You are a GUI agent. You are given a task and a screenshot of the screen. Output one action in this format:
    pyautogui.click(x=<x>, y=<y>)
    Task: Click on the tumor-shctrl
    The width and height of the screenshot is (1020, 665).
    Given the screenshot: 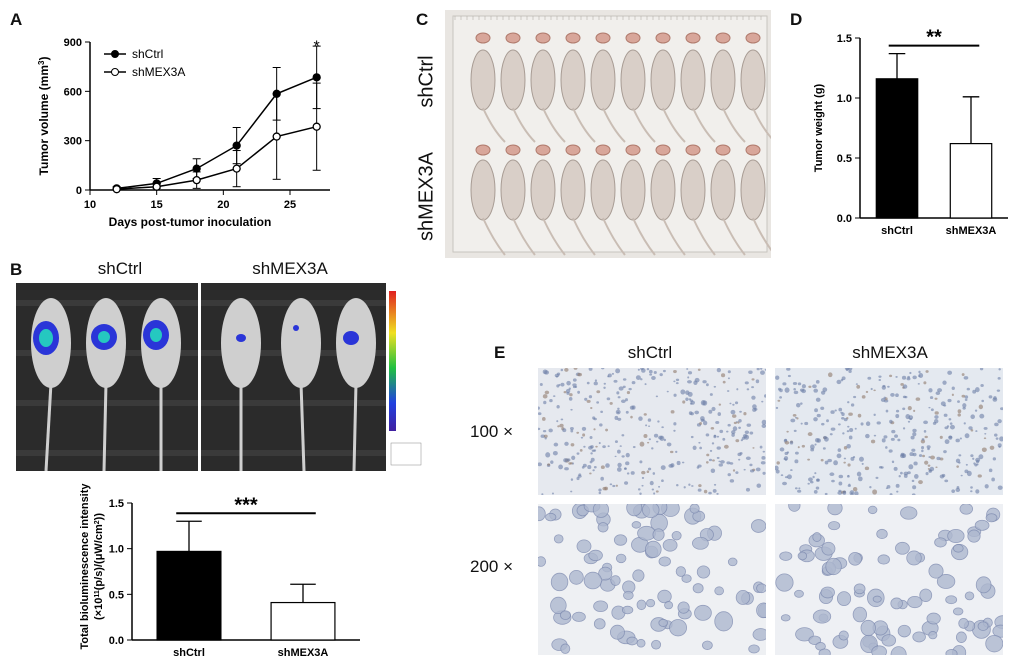 What is the action you would take?
    pyautogui.click(x=753, y=38)
    